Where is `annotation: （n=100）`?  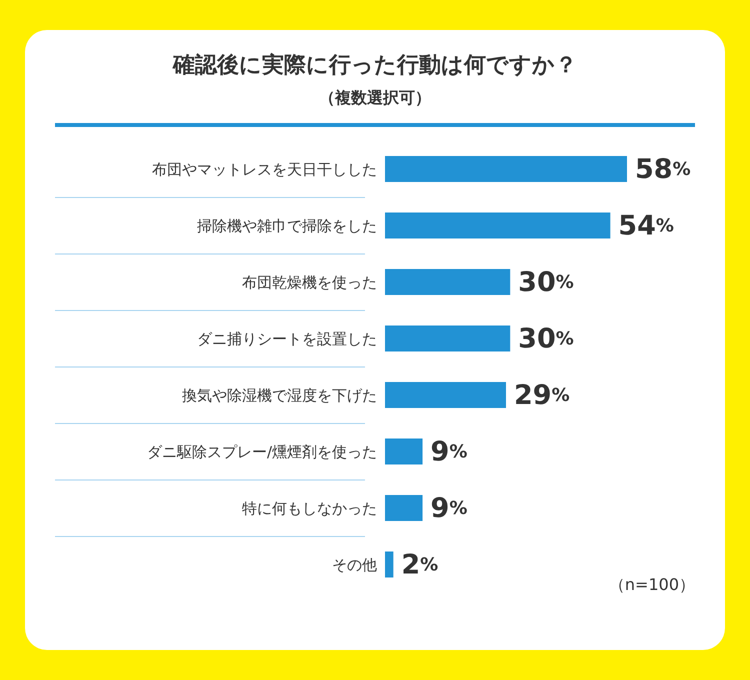 annotation: （n=100） is located at coordinates (651, 585).